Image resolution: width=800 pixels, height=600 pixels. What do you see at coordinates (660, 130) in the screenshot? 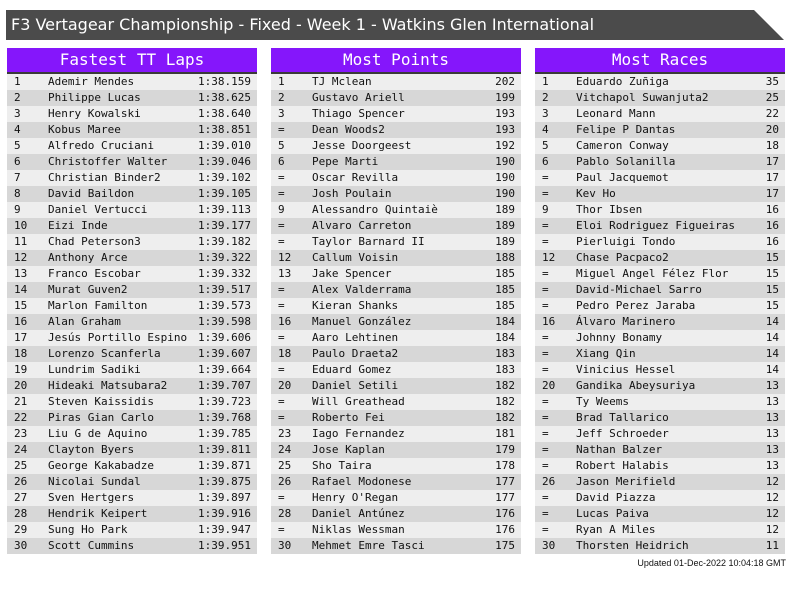
I see `table-row: 4 Felipe P Dantas 20` at bounding box center [660, 130].